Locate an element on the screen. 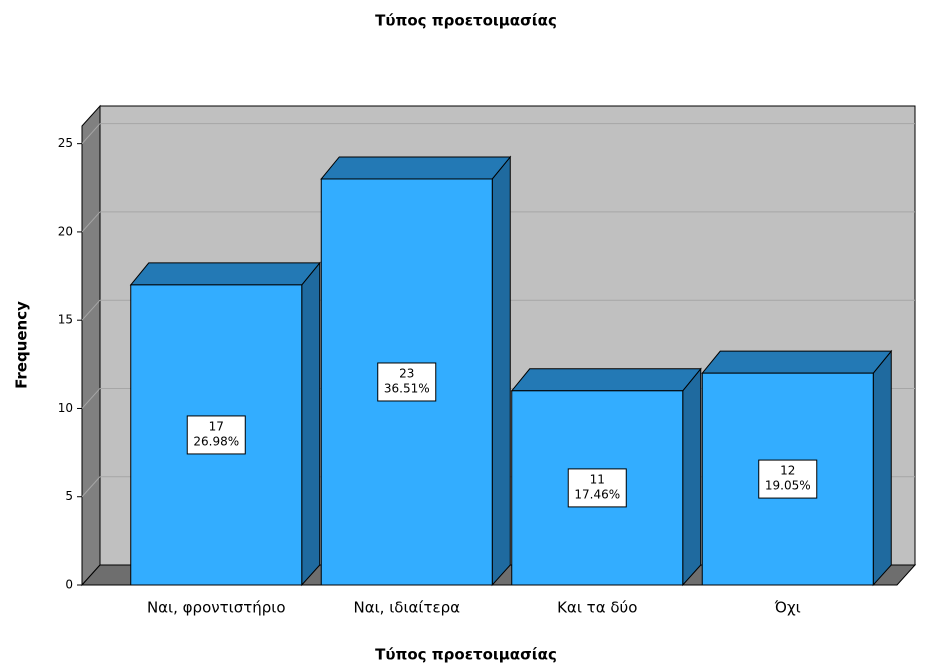 This screenshot has height=672, width=932. y-tick-label: 5 is located at coordinates (69, 496).